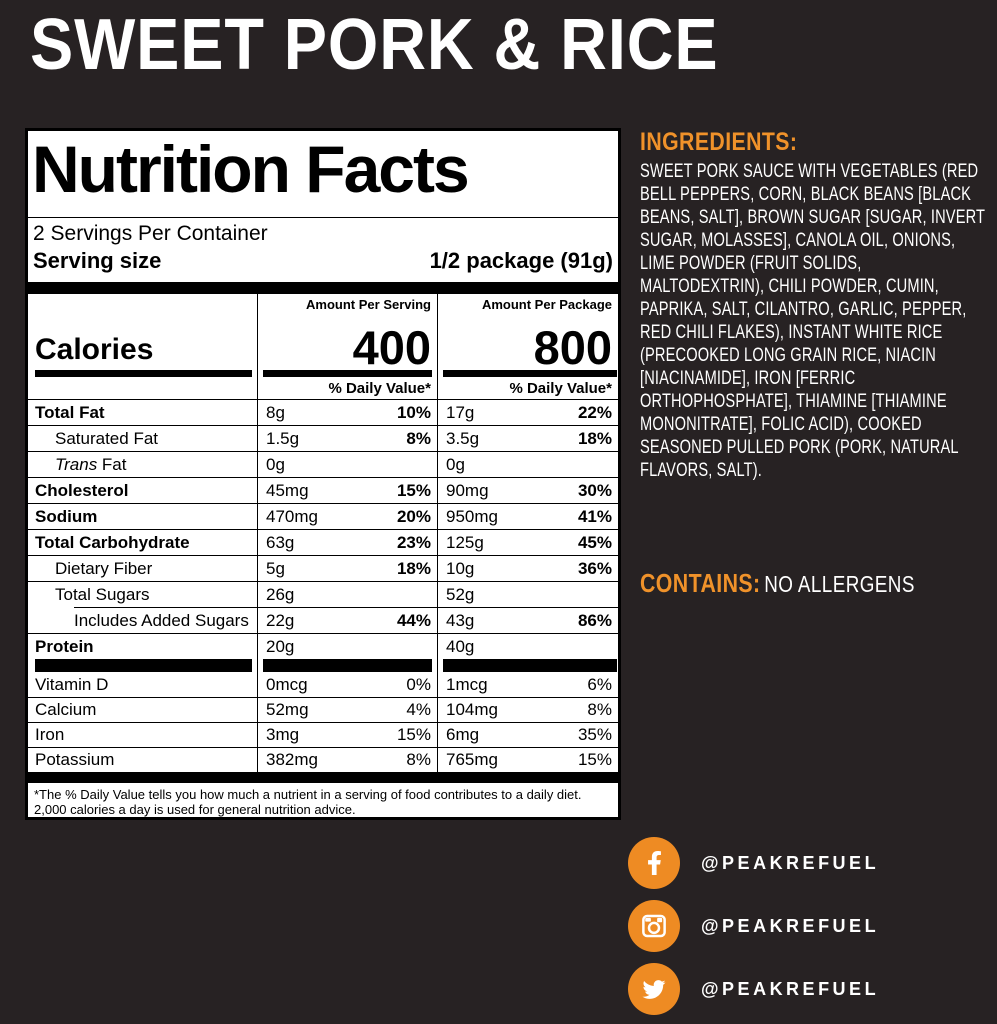 The height and width of the screenshot is (1024, 997). Describe the element at coordinates (467, 684) in the screenshot. I see `package-amount: 1mcg` at that location.